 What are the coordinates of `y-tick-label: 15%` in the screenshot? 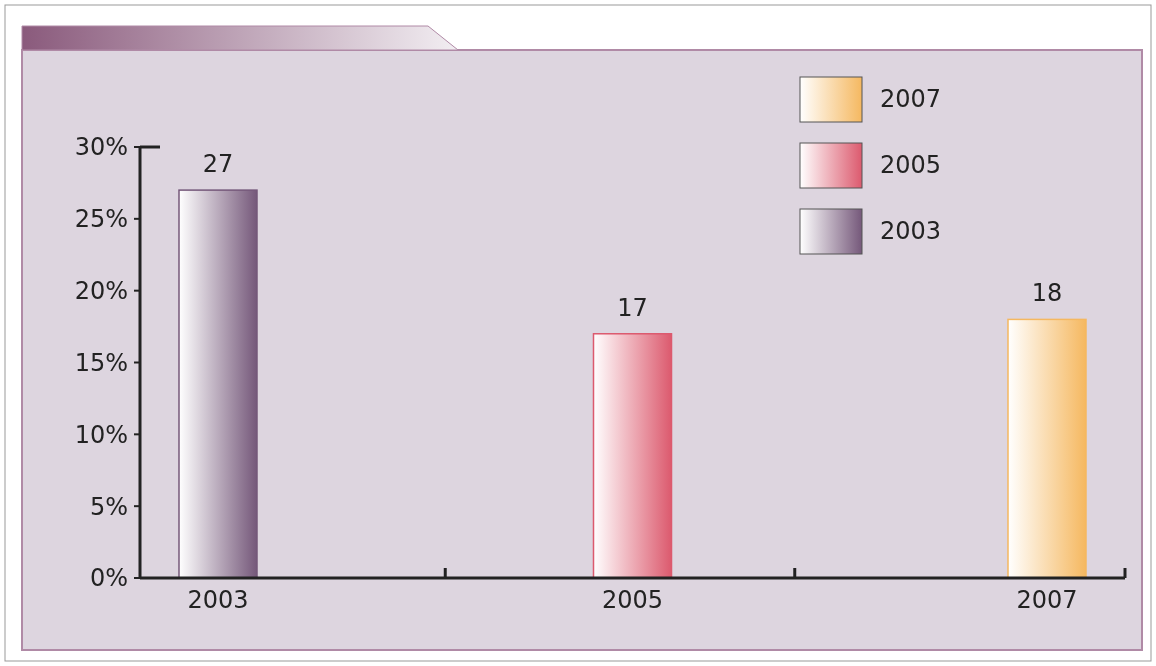 It's located at (101, 362).